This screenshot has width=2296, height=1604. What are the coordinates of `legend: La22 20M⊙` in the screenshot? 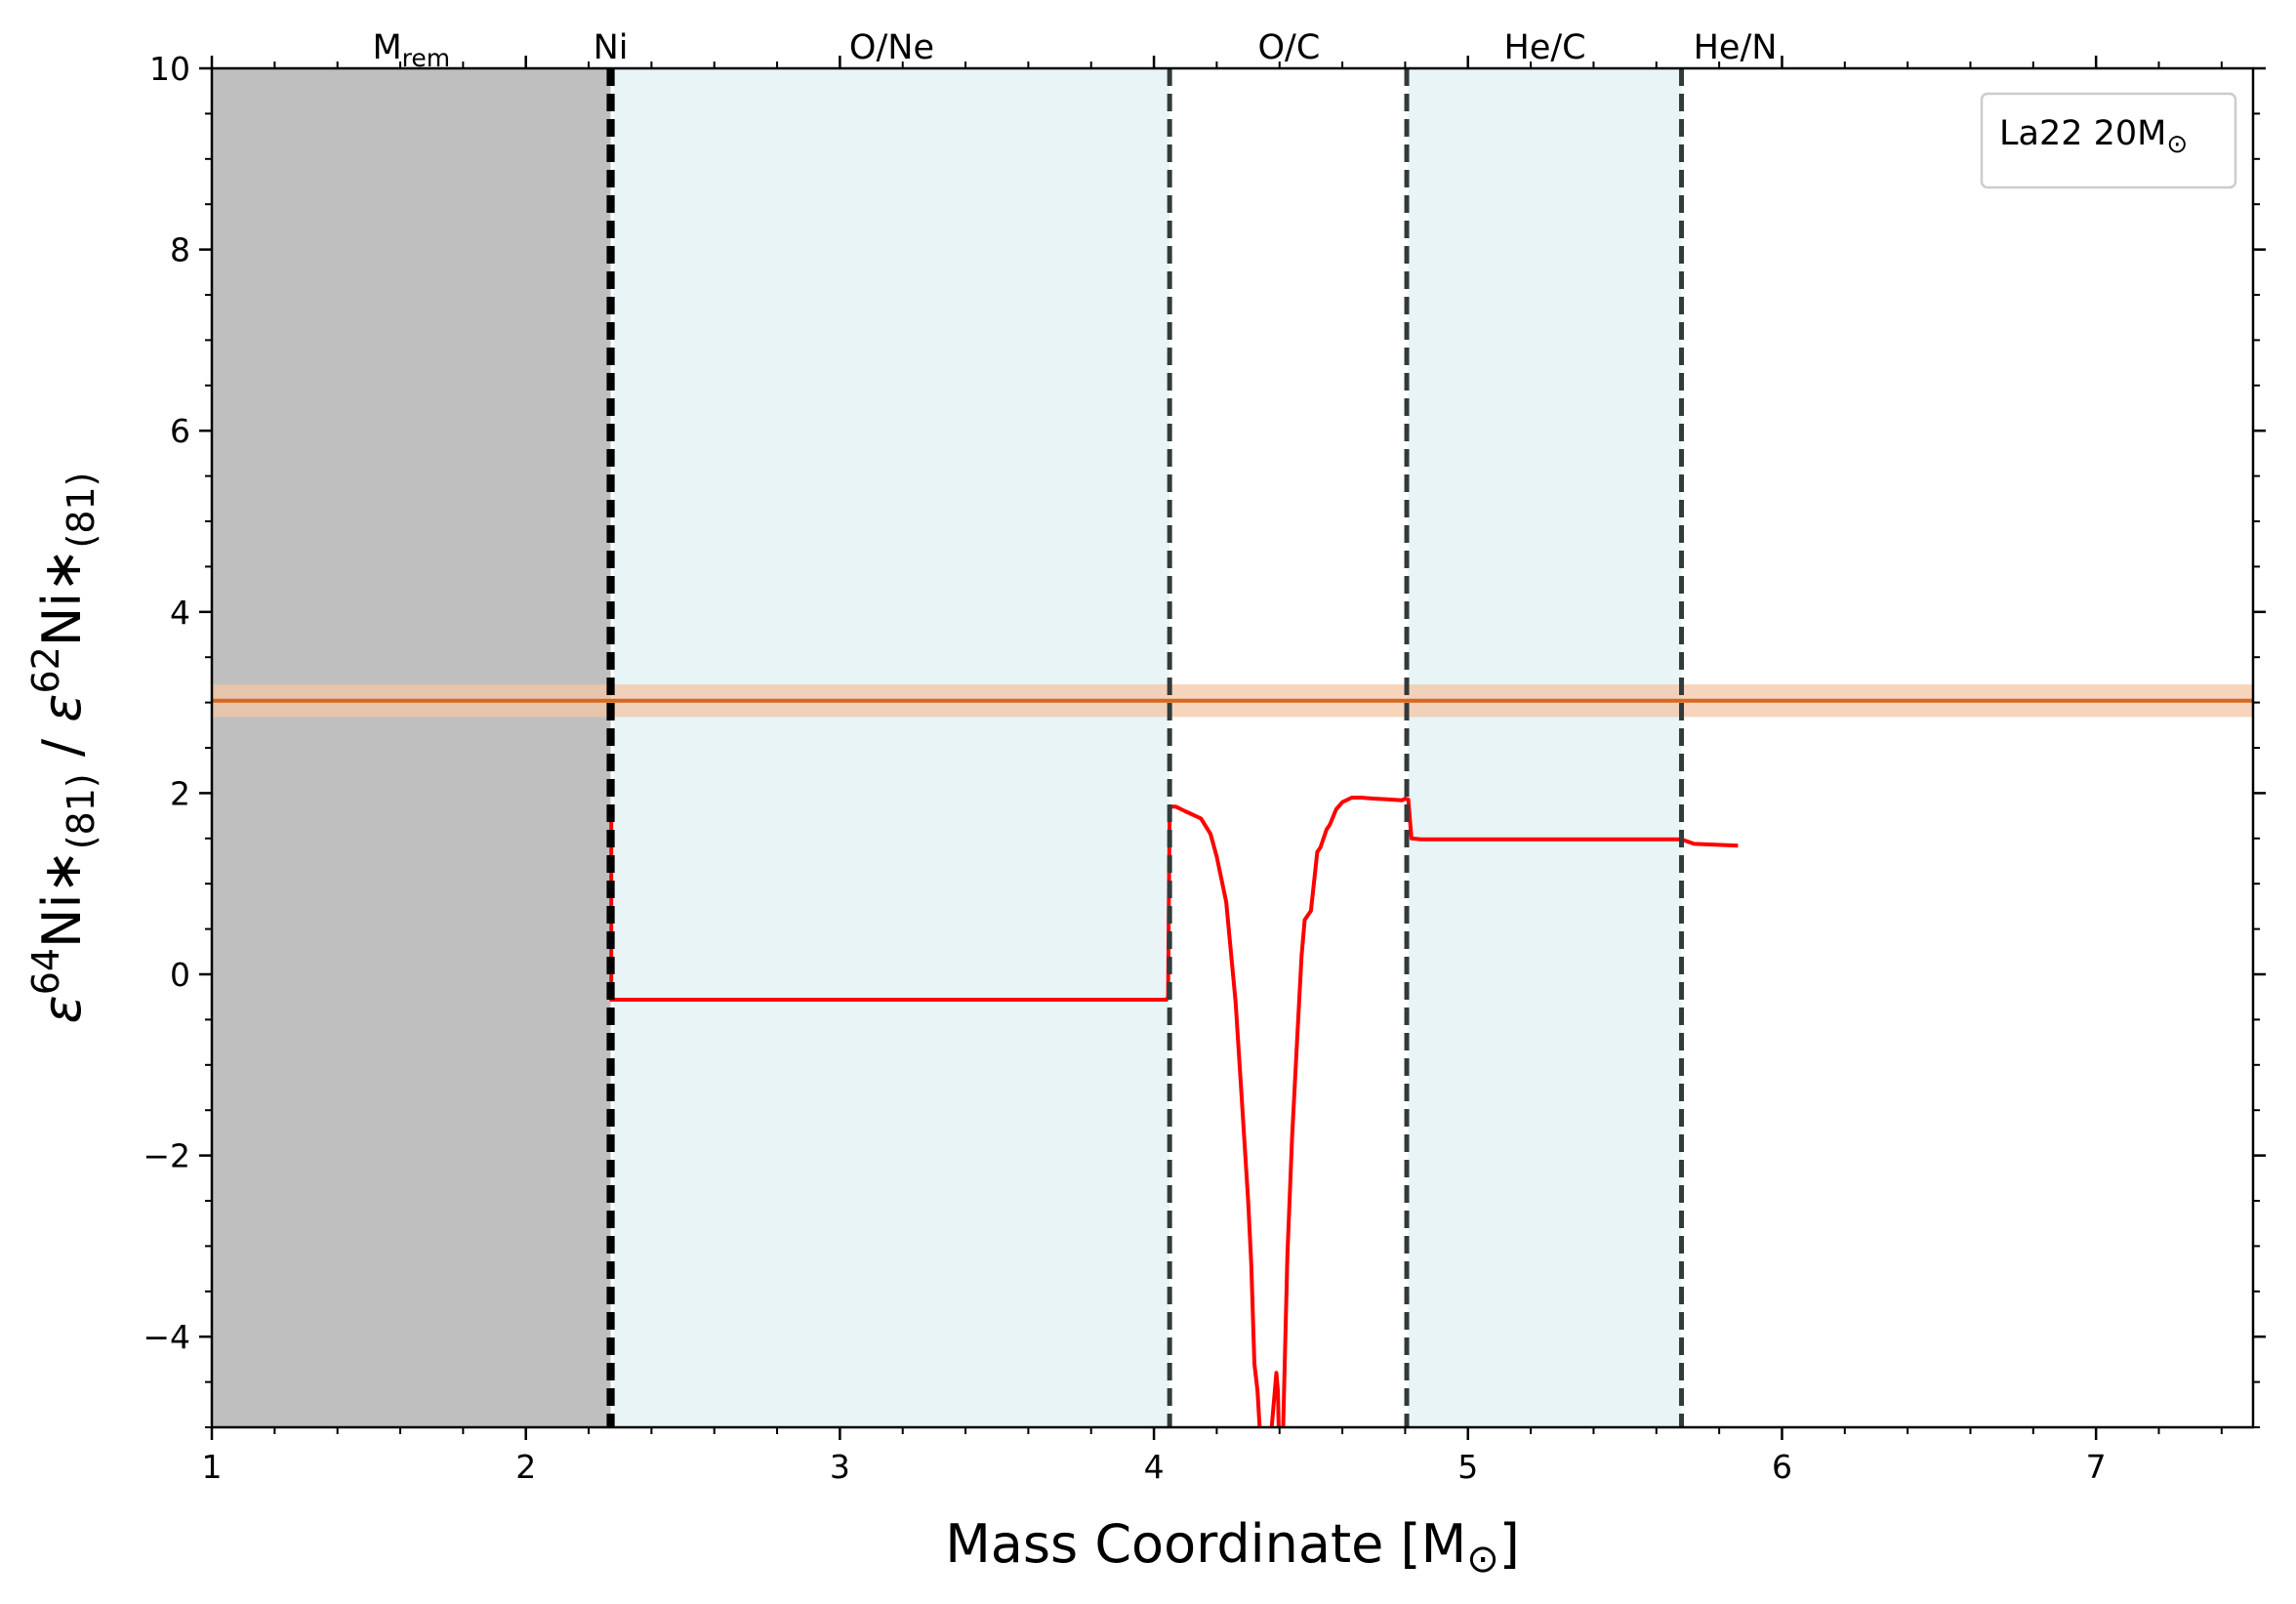 It's located at (2108, 140).